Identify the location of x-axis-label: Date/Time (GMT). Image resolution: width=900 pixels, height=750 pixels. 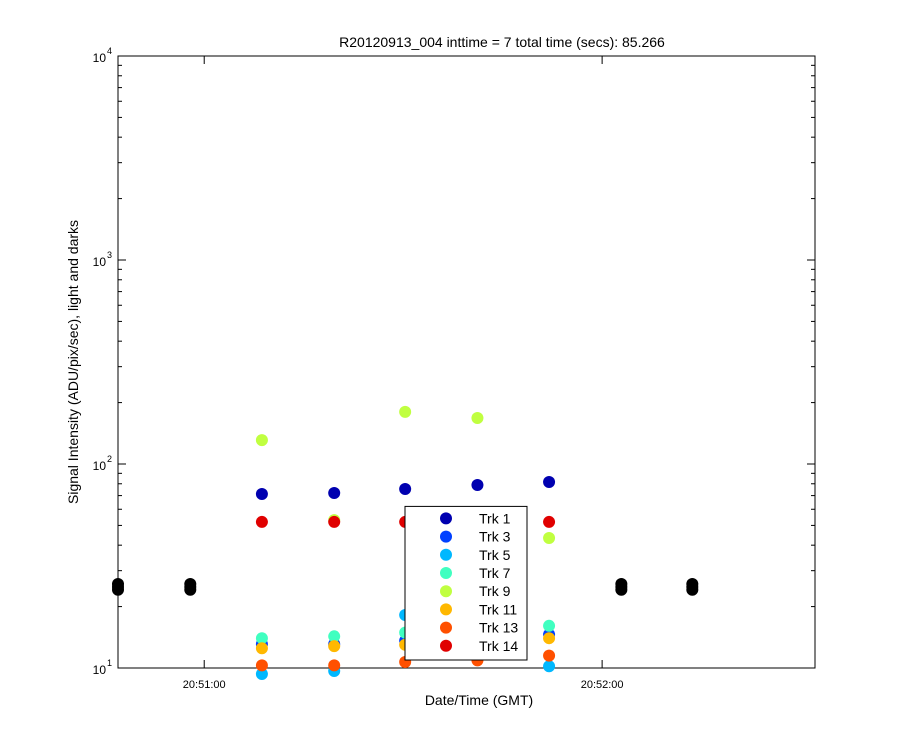
(479, 700).